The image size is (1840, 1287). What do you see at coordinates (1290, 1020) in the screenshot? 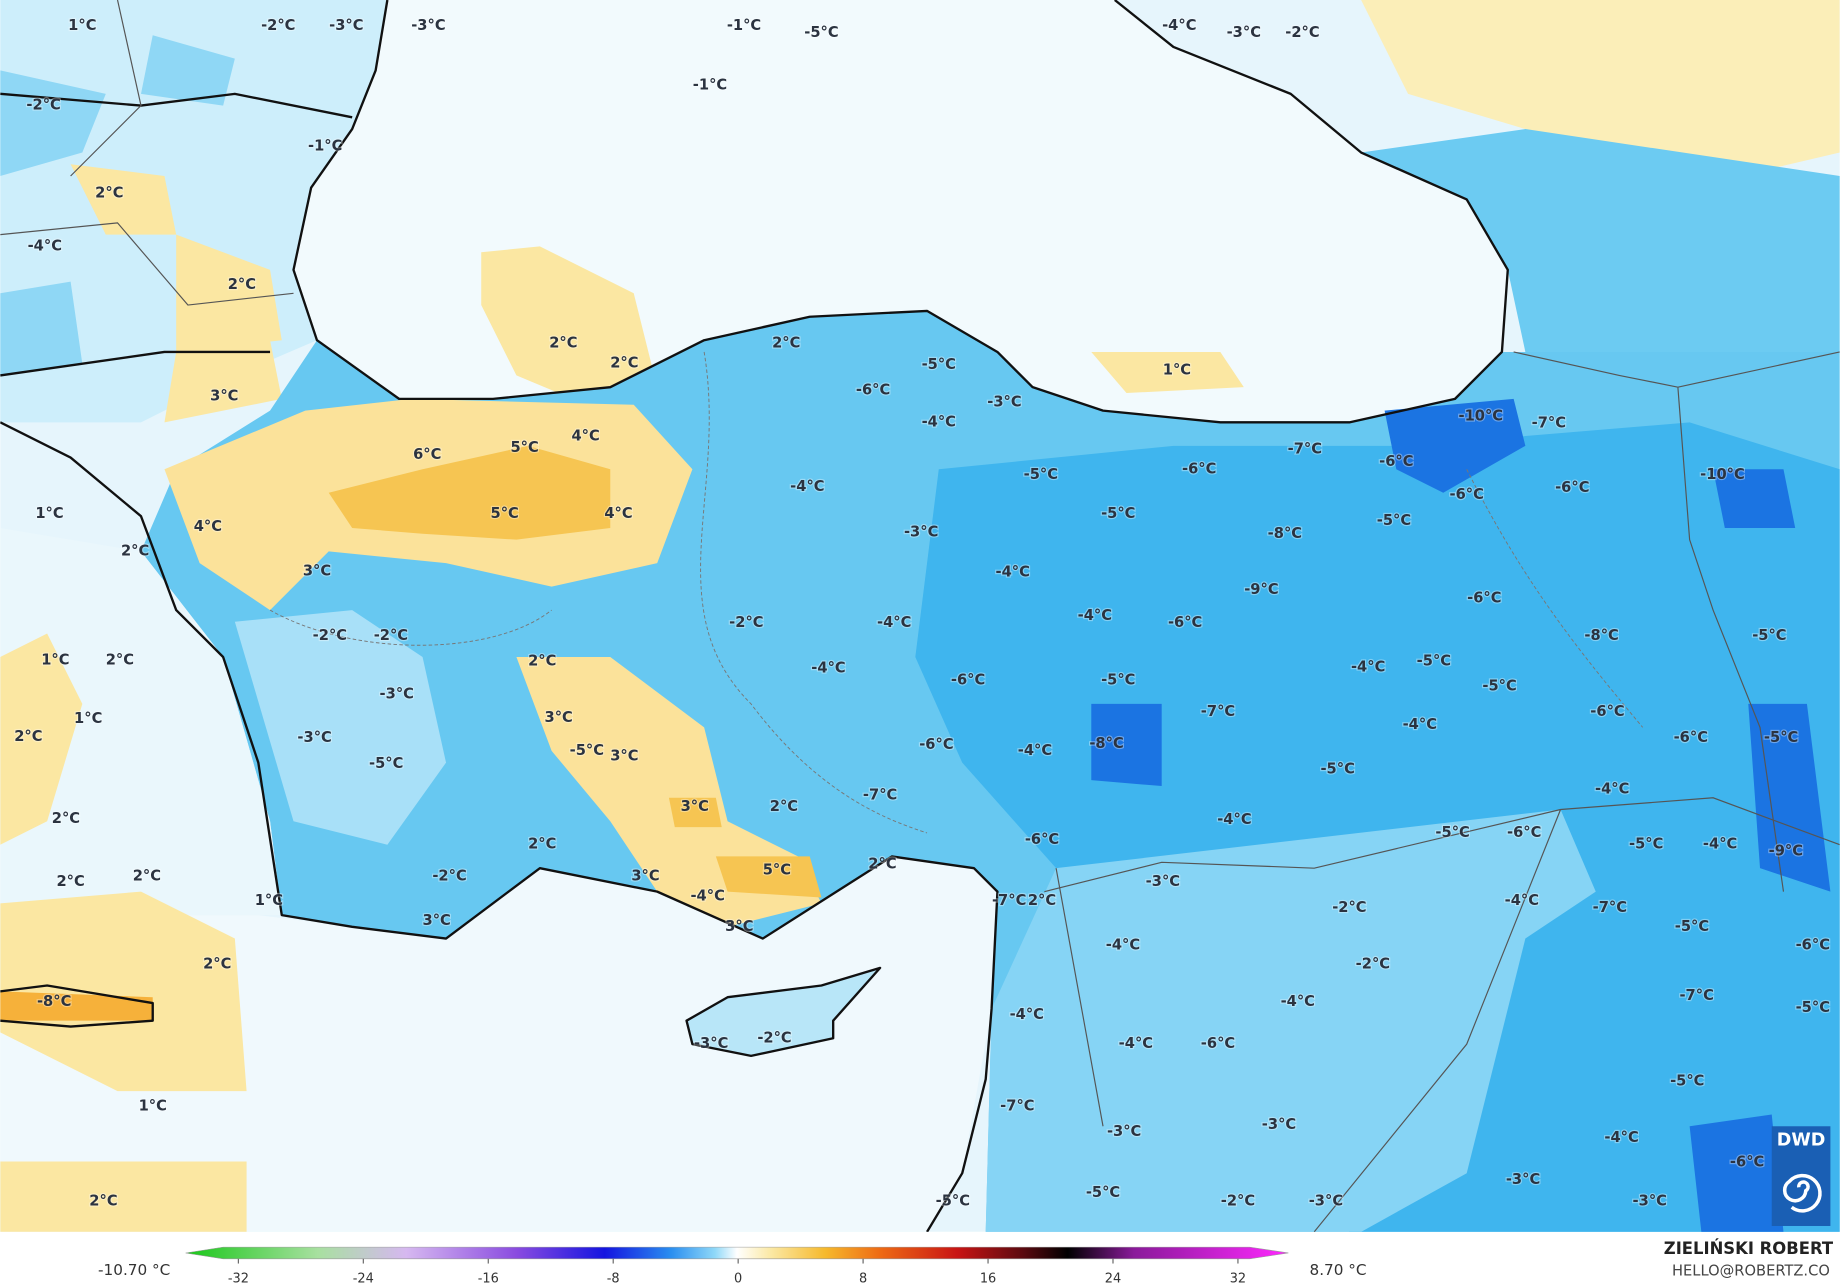
I see `syria-desert` at bounding box center [1290, 1020].